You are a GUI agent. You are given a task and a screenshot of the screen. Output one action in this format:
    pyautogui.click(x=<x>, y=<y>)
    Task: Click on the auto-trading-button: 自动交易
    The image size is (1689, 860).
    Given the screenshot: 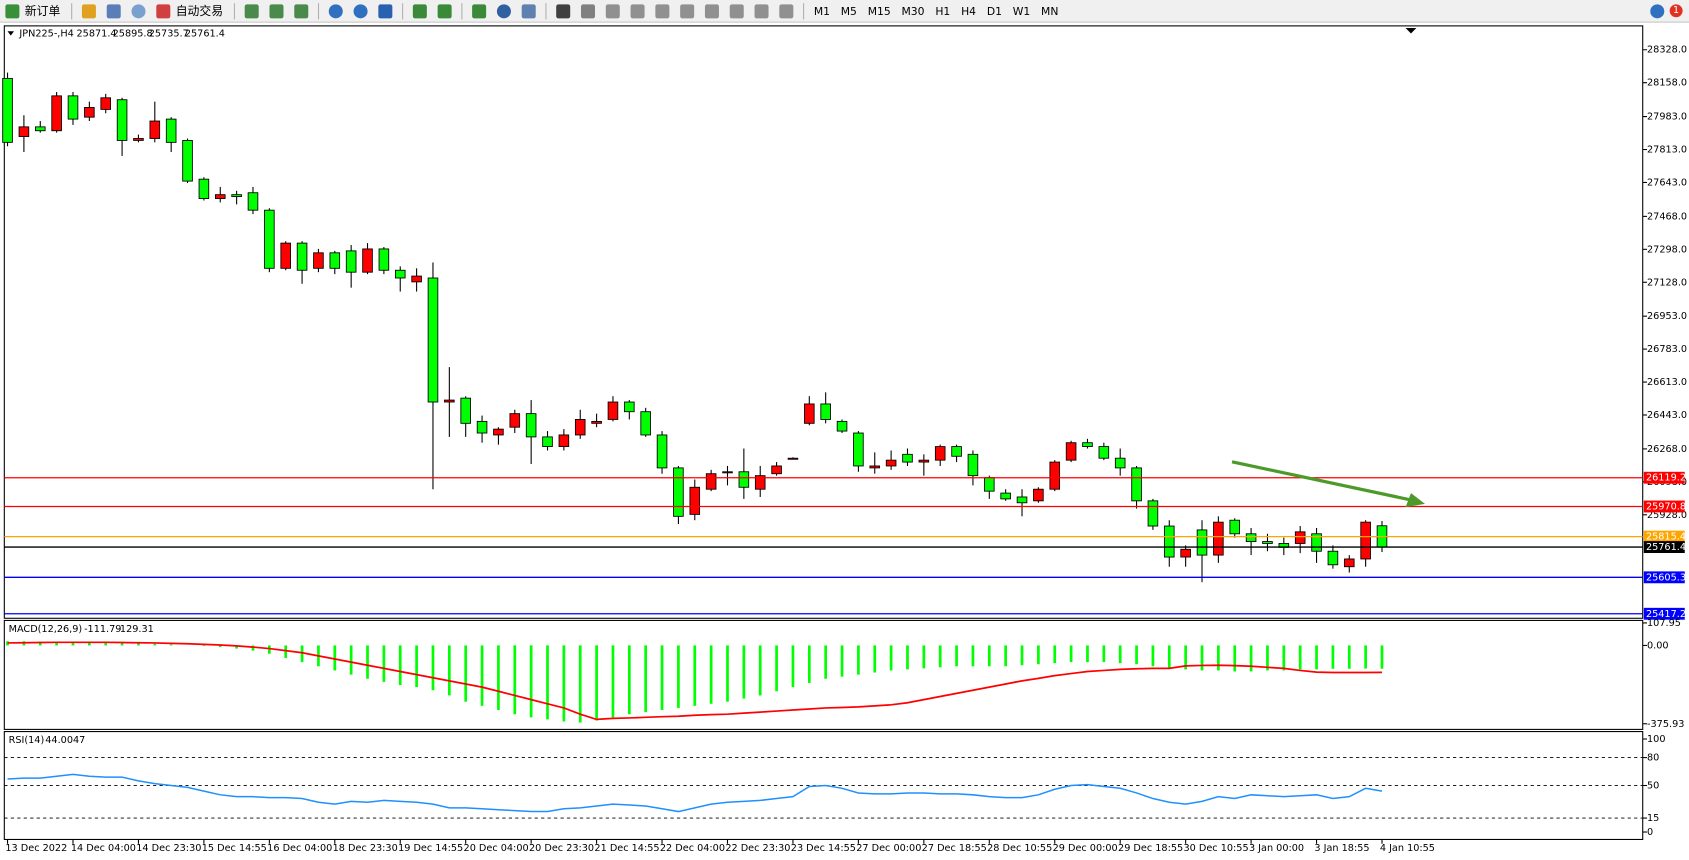 What is the action you would take?
    pyautogui.click(x=199, y=11)
    